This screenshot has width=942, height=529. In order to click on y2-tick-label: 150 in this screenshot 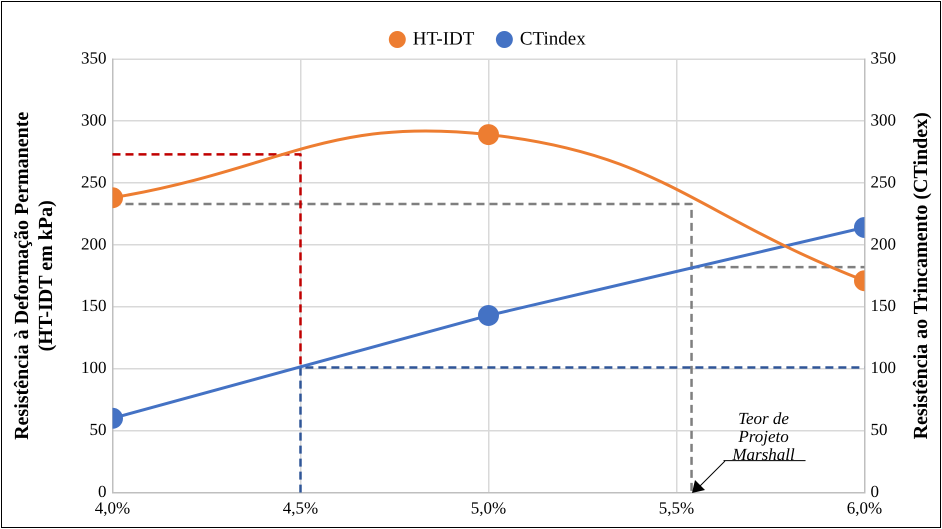, I will do `click(883, 306)`.